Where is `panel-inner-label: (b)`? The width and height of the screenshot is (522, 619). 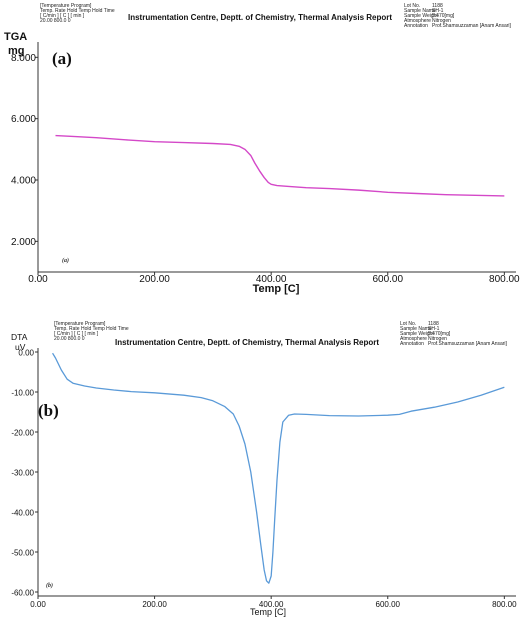
panel-inner-label: (b) is located at coordinates (49, 585).